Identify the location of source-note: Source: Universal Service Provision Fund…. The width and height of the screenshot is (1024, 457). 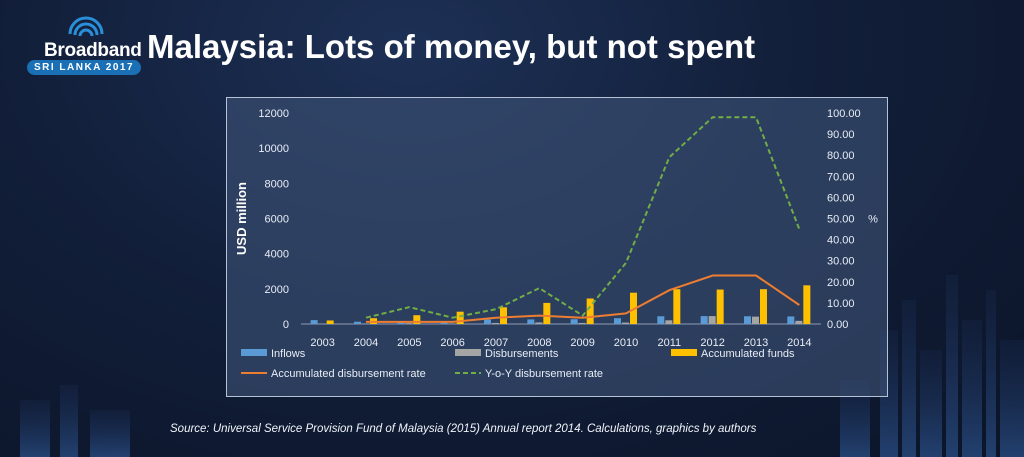
(463, 429).